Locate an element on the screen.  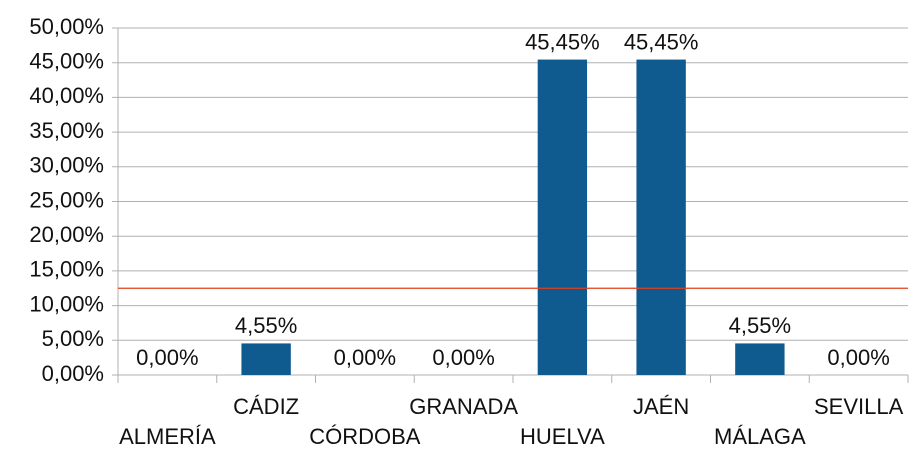
x-tick-label: SEVILLA is located at coordinates (859, 406).